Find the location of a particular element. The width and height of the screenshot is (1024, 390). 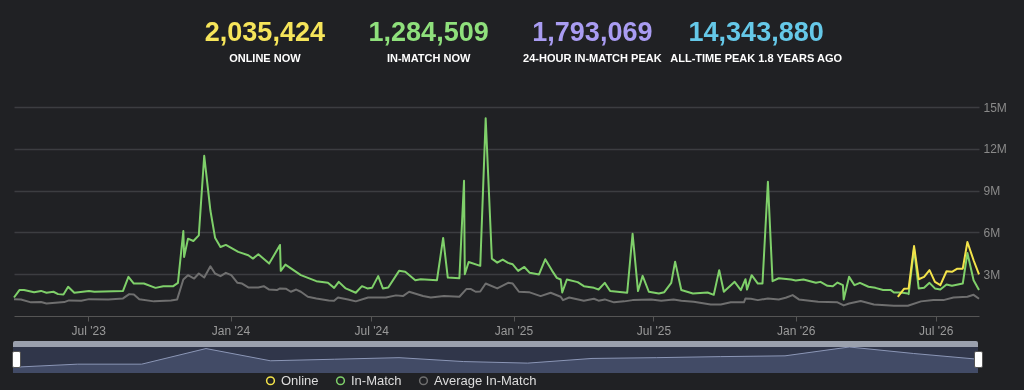

data-label: 14,343,880 is located at coordinates (756, 32).